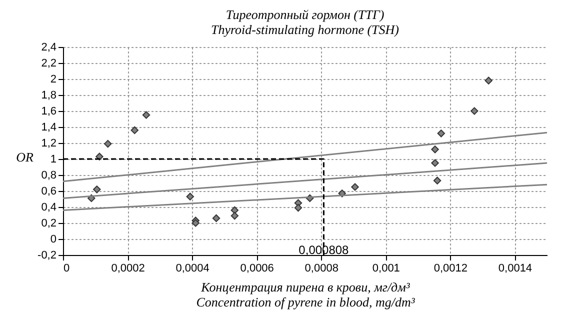 This screenshot has height=333, width=563. What do you see at coordinates (53, 80) in the screenshot?
I see `y-tick-label: 2` at bounding box center [53, 80].